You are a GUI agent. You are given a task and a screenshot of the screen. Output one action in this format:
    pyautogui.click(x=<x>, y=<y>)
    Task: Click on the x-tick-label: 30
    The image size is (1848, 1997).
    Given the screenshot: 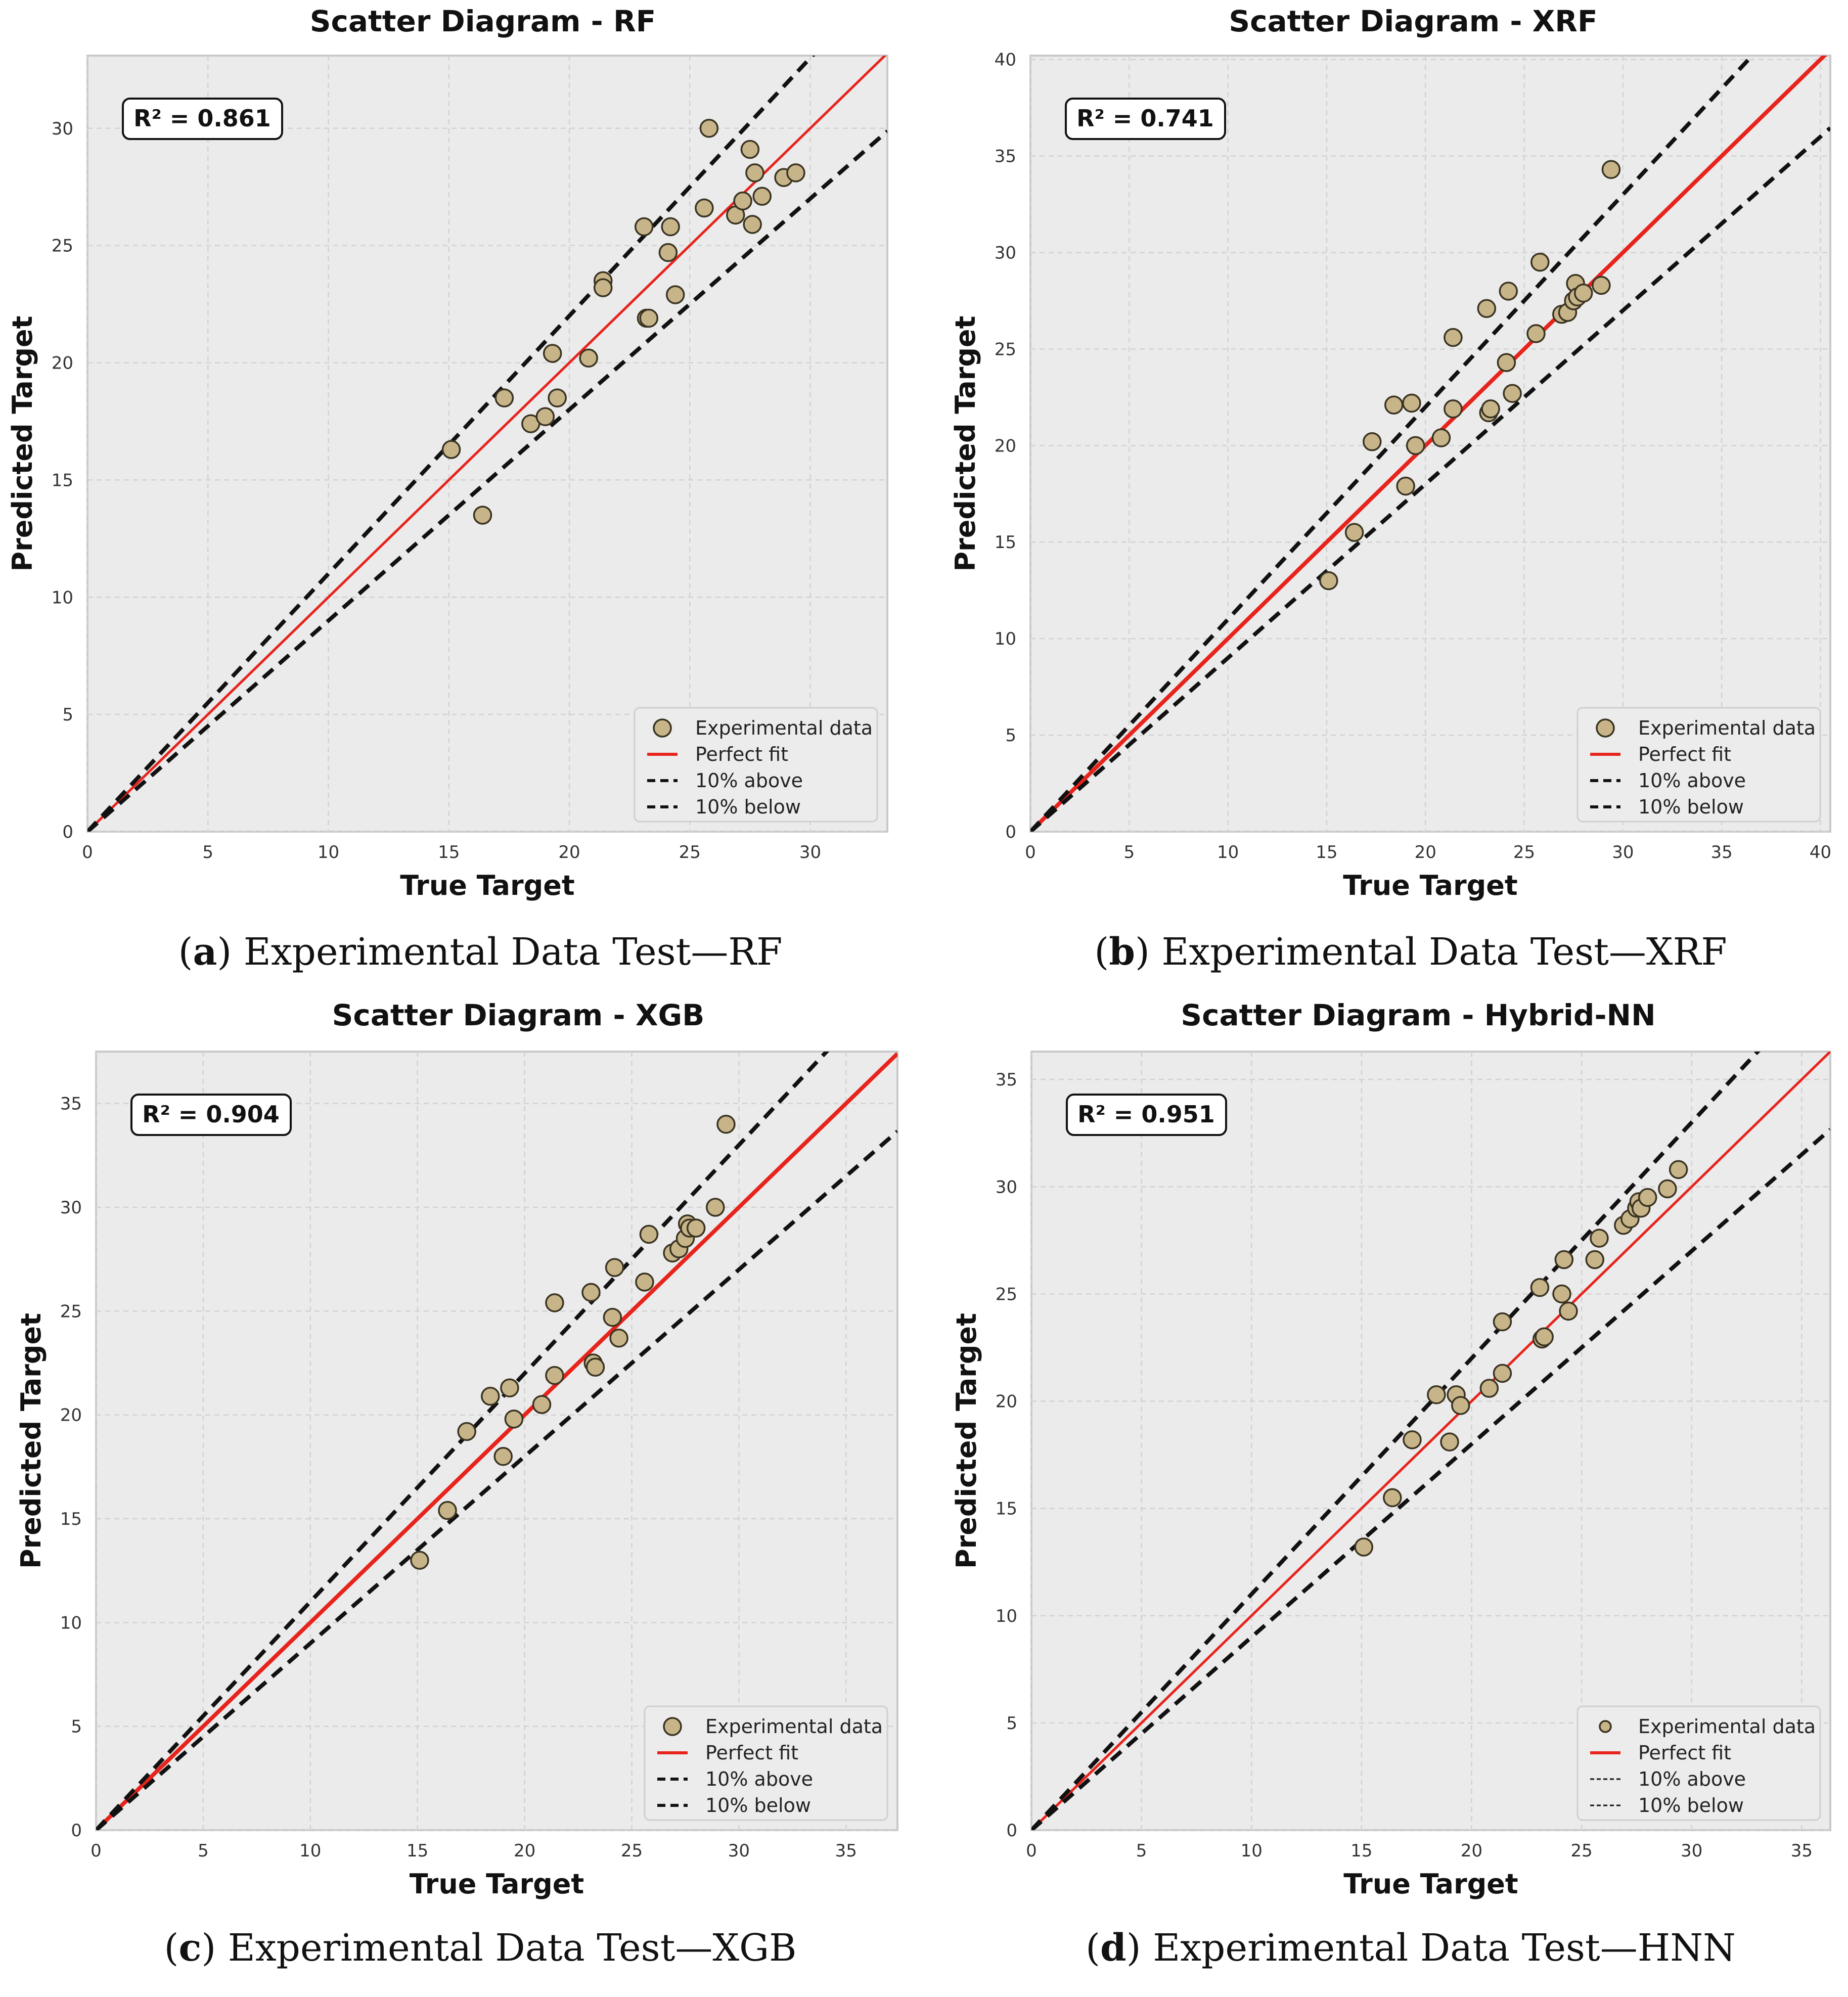 What is the action you would take?
    pyautogui.click(x=1623, y=852)
    